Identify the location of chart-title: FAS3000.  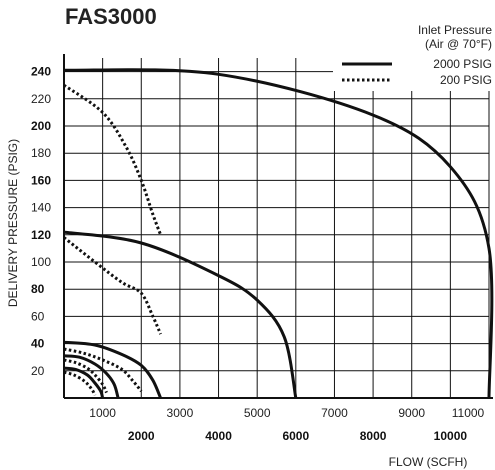
(111, 16).